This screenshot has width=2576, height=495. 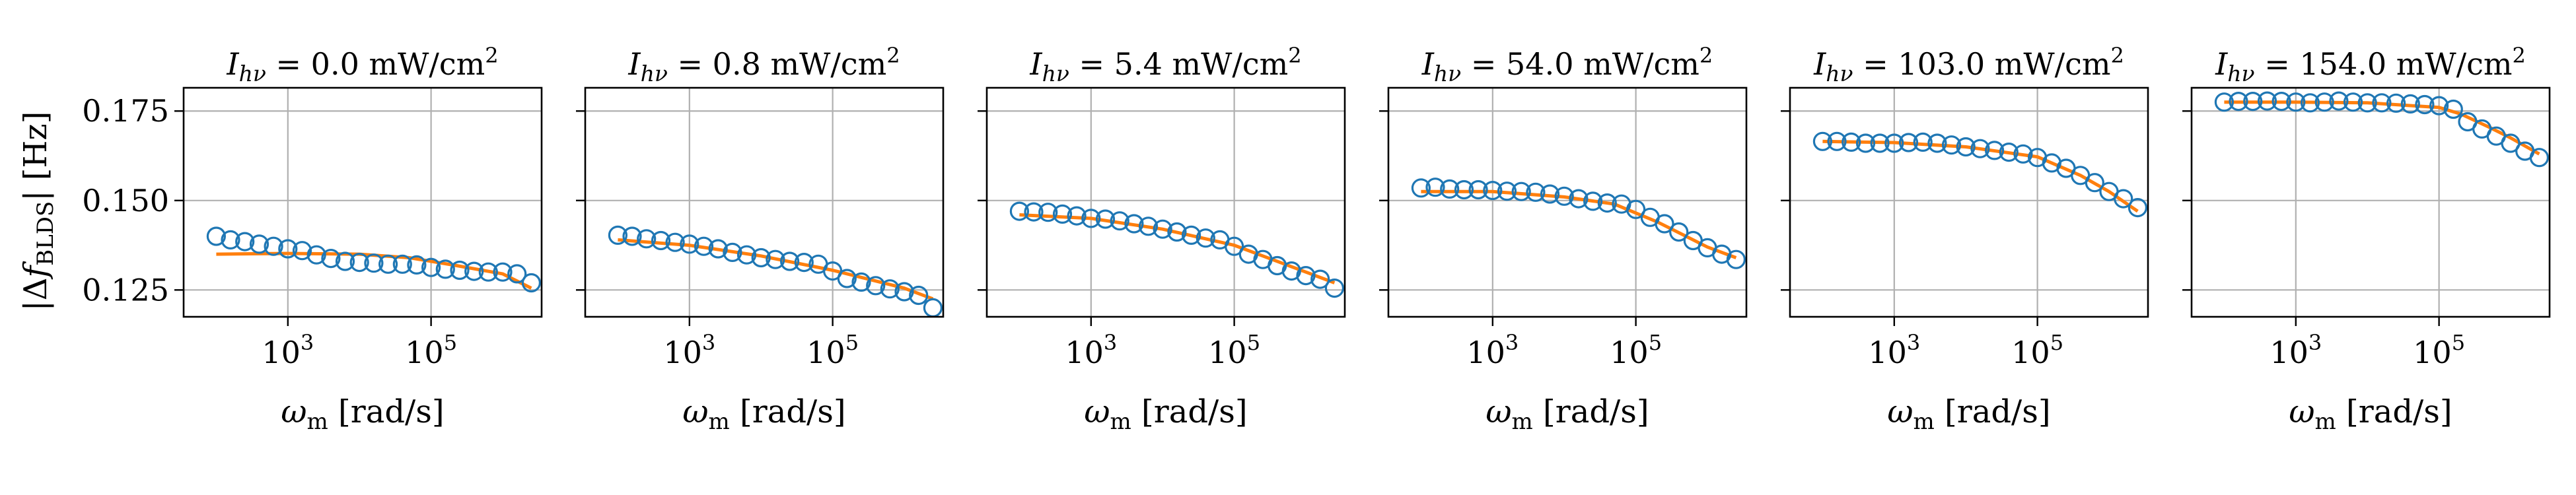 I want to click on panel-title: Ihν = 103.0 mW/cm2, so click(x=1969, y=64).